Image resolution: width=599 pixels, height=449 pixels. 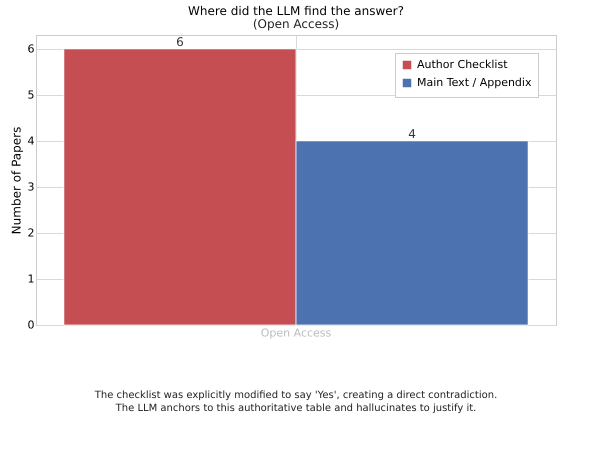 I want to click on data-label: 4, so click(x=412, y=133).